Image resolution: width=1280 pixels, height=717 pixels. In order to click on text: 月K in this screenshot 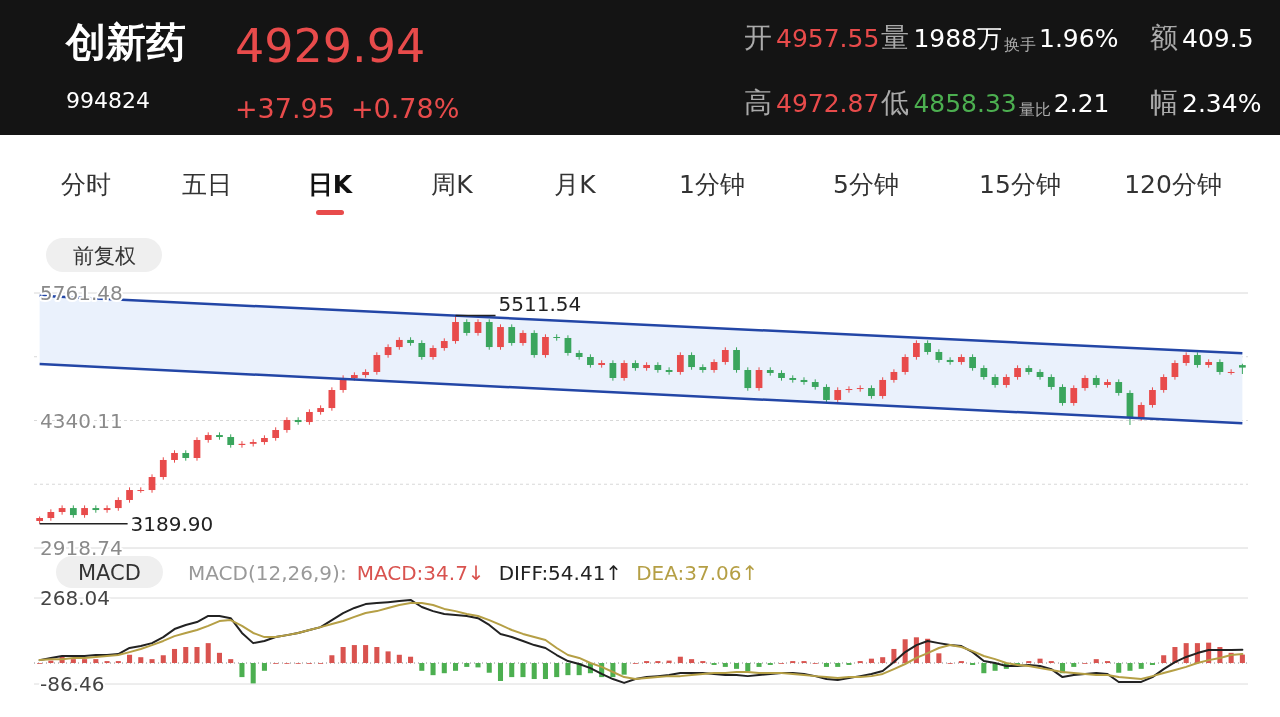, I will do `click(575, 184)`.